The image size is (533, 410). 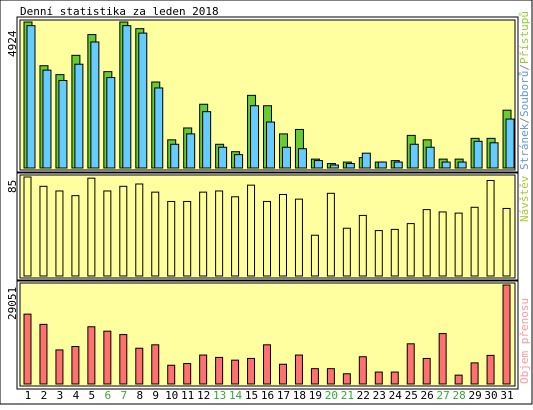 What do you see at coordinates (443, 395) in the screenshot?
I see `day-label: 27` at bounding box center [443, 395].